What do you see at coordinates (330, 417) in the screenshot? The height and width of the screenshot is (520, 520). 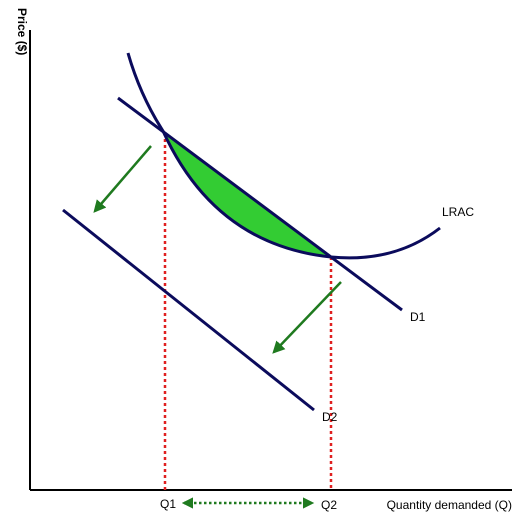 I see `d2-label: D2` at bounding box center [330, 417].